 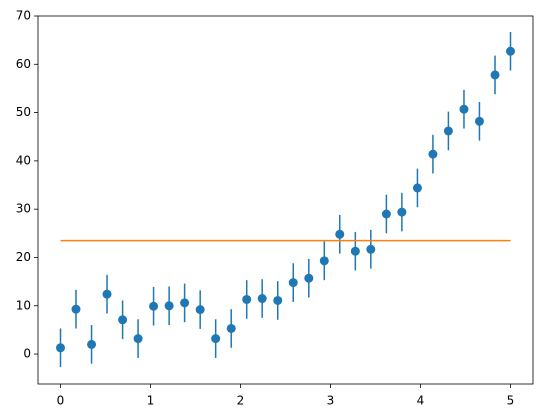 I want to click on y-tick-label: 30, so click(x=23, y=209).